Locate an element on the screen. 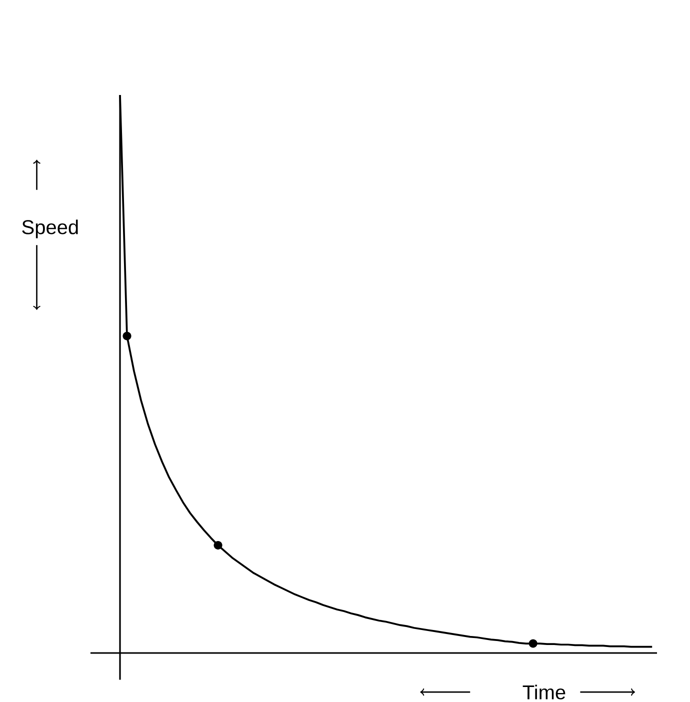 The image size is (690, 702). x-axis-title: Time is located at coordinates (544, 692).